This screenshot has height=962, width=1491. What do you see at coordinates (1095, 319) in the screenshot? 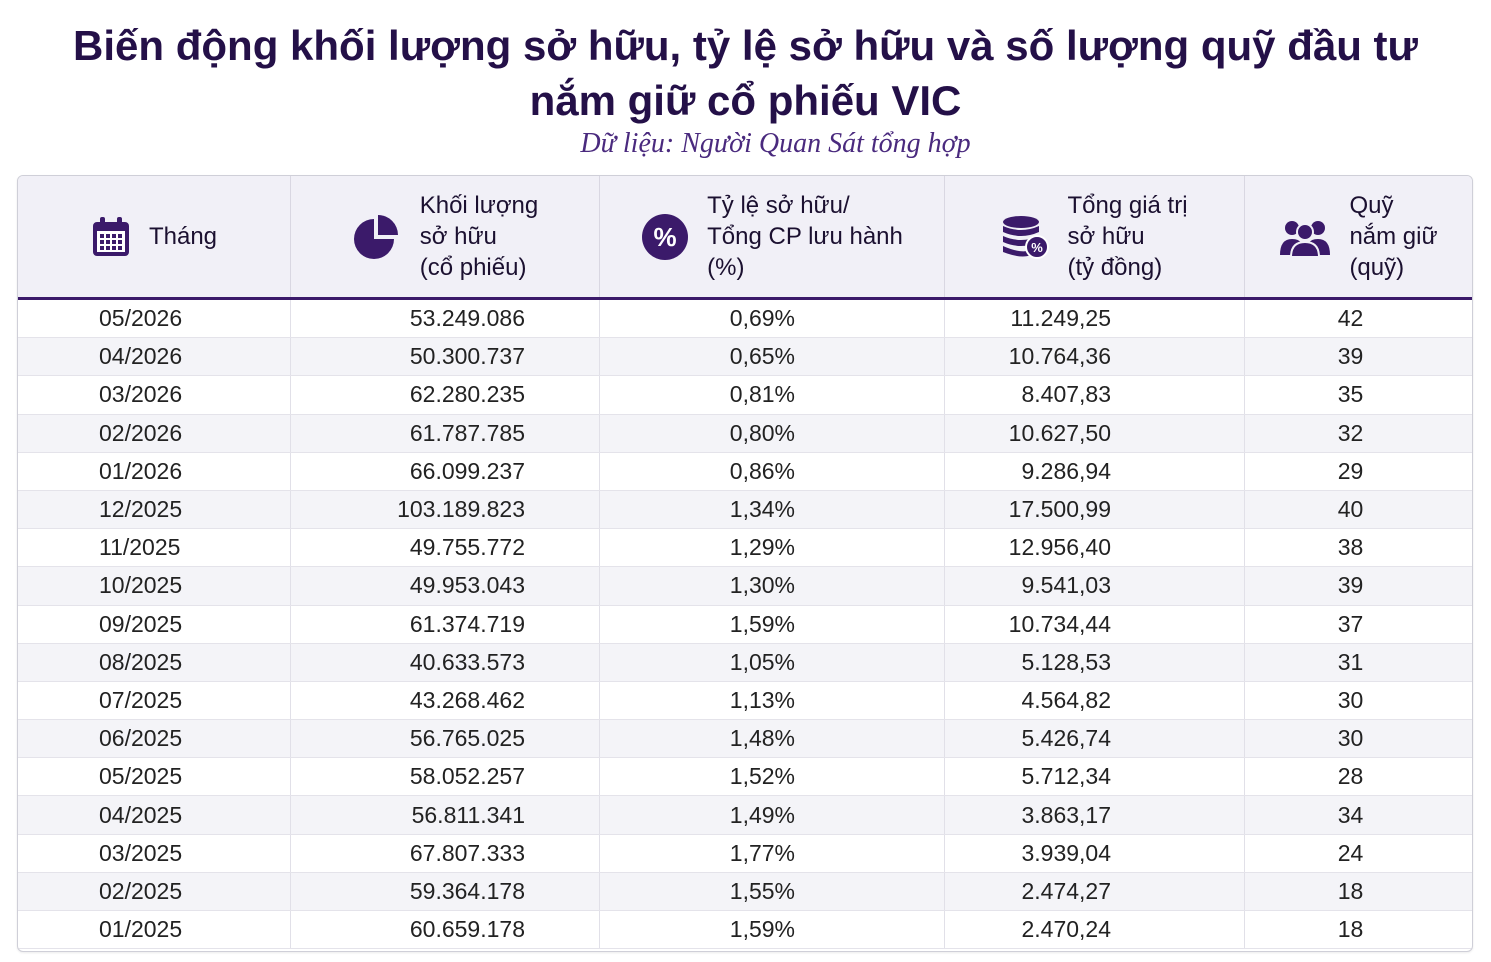
I see `cell-value: 11.249,25` at bounding box center [1095, 319].